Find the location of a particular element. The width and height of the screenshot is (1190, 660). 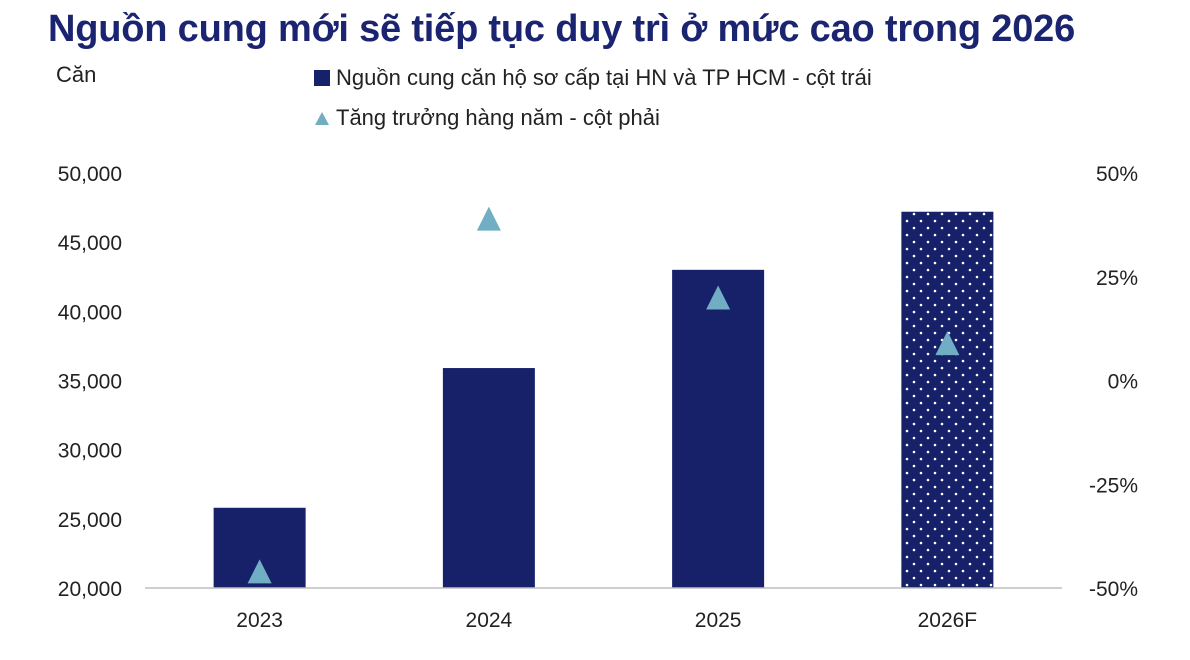

right-axis-tick-label: 50% is located at coordinates (1117, 174).